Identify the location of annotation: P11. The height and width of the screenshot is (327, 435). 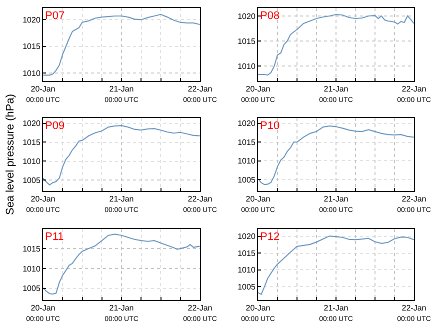
(54, 237).